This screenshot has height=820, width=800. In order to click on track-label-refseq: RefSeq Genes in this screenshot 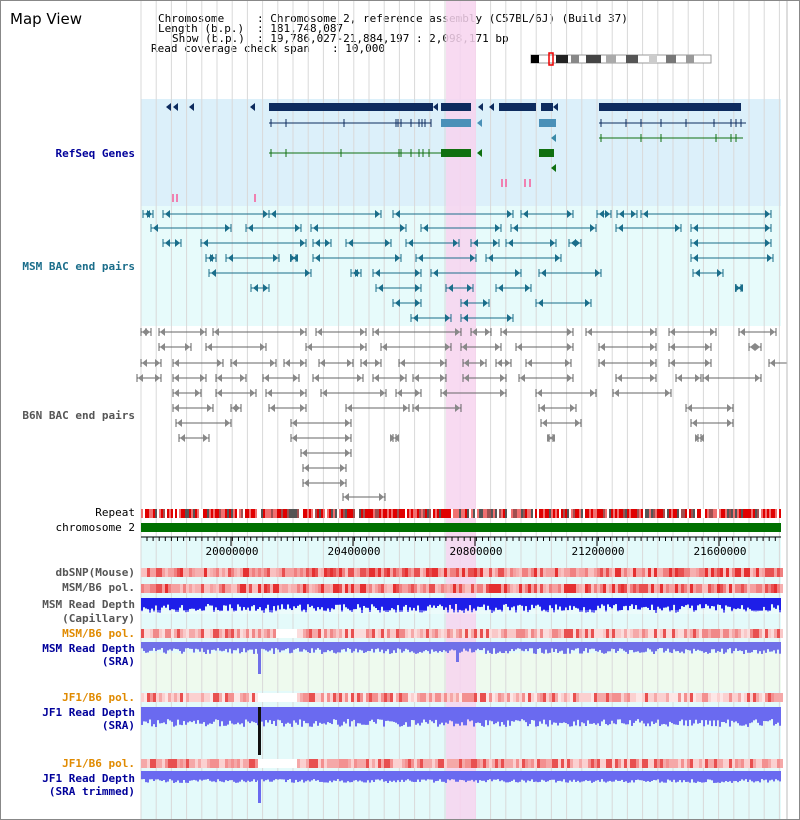, I will do `click(95, 153)`.